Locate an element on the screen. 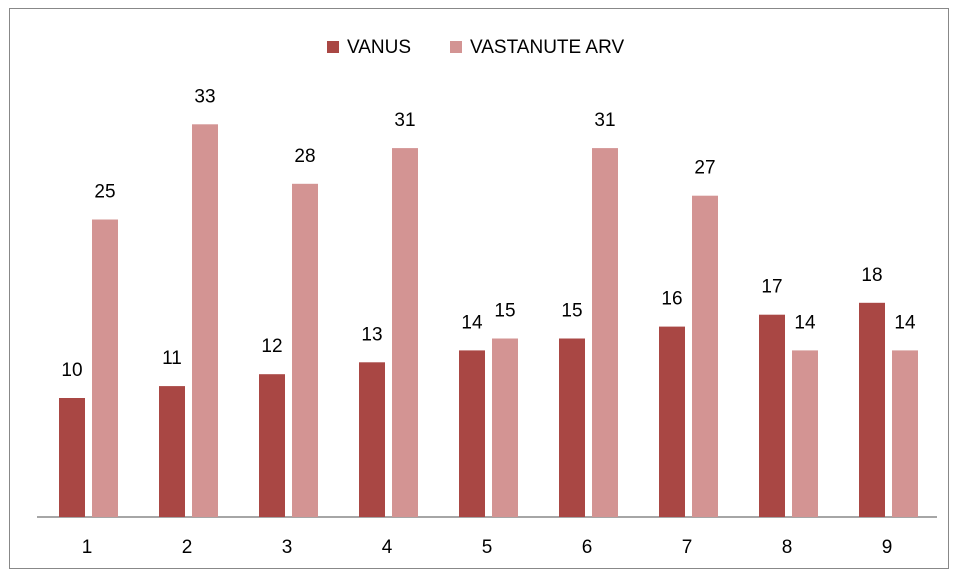 Image resolution: width=959 pixels, height=579 pixels. value-label: 16 is located at coordinates (671, 299).